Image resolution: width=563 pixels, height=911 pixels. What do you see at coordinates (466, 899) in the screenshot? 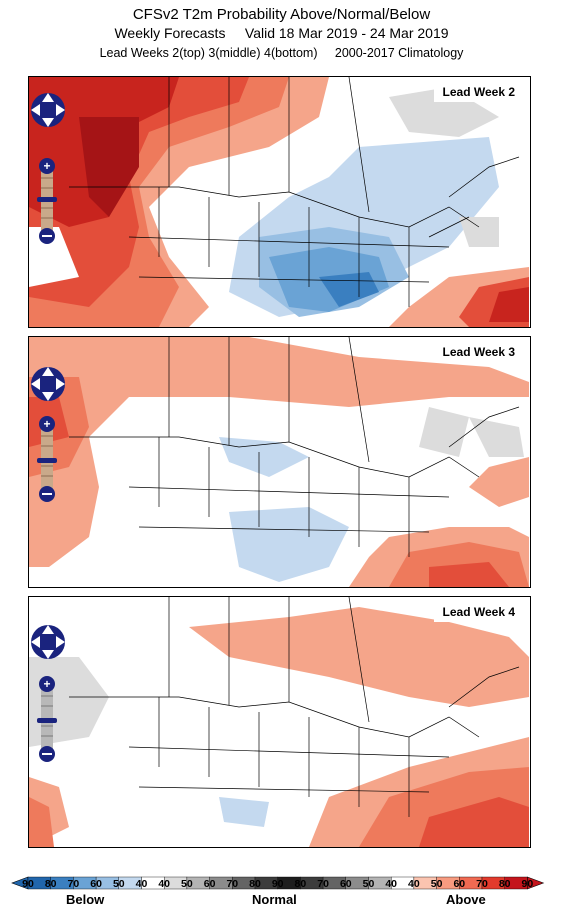
I see `legend-above-label: Above` at bounding box center [466, 899].